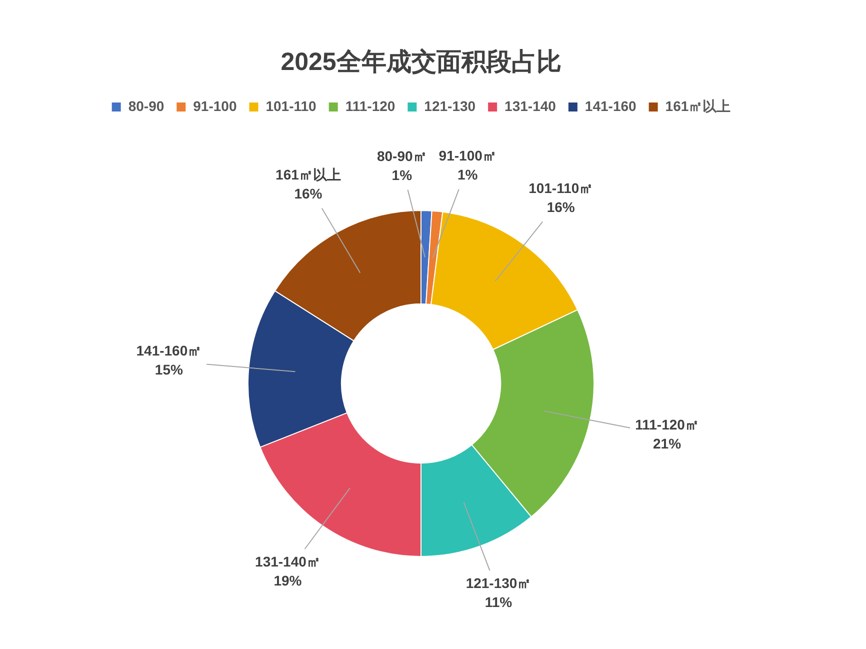  Describe the element at coordinates (370, 106) in the screenshot. I see `legend-label: 111-120` at that location.